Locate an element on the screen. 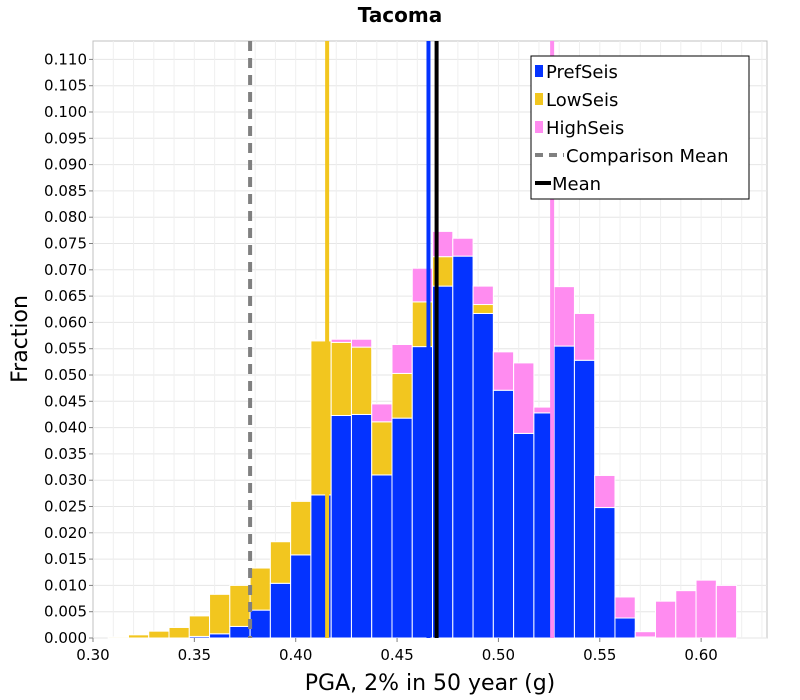 This screenshot has height=700, width=800. y-tick-label: 0.010 is located at coordinates (65, 585).